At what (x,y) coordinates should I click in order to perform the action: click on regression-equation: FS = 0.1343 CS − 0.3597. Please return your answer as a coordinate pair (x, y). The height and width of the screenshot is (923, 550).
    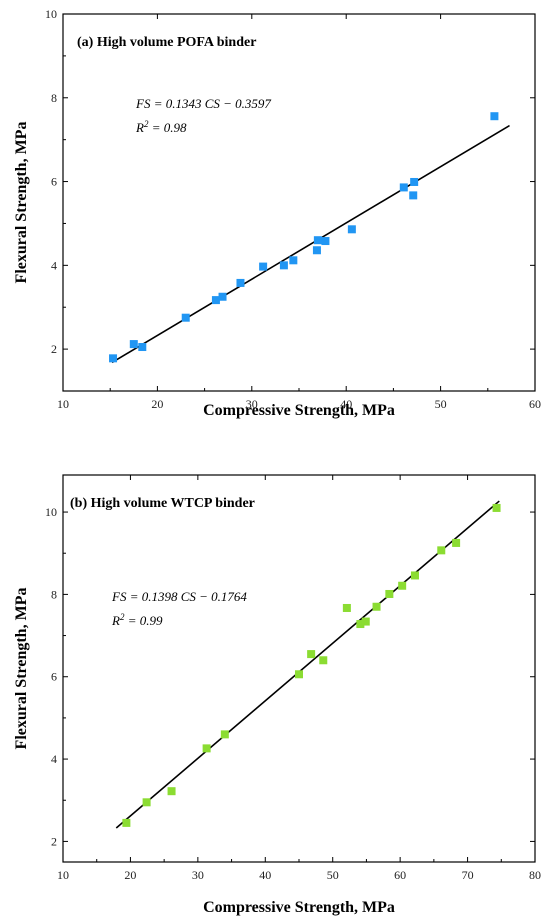
    Looking at the image, I should click on (203, 103).